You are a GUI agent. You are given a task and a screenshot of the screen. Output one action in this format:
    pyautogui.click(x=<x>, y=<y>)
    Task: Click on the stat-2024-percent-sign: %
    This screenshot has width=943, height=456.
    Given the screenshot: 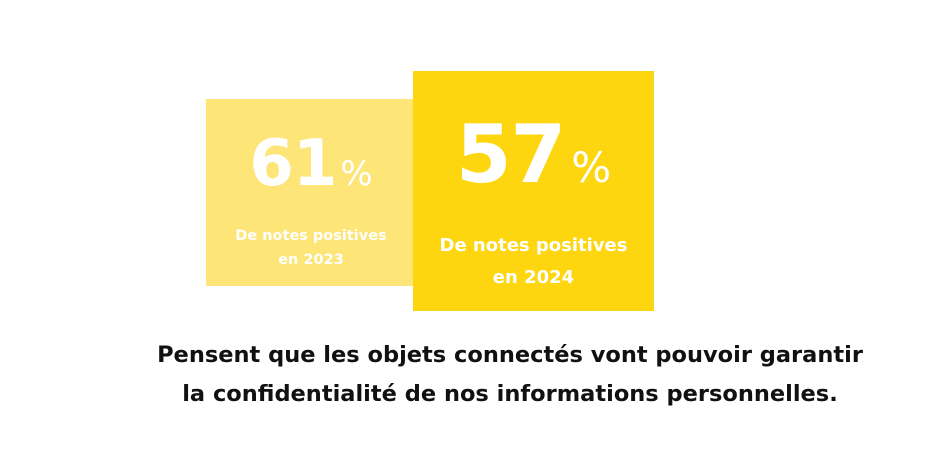 What is the action you would take?
    pyautogui.click(x=591, y=167)
    